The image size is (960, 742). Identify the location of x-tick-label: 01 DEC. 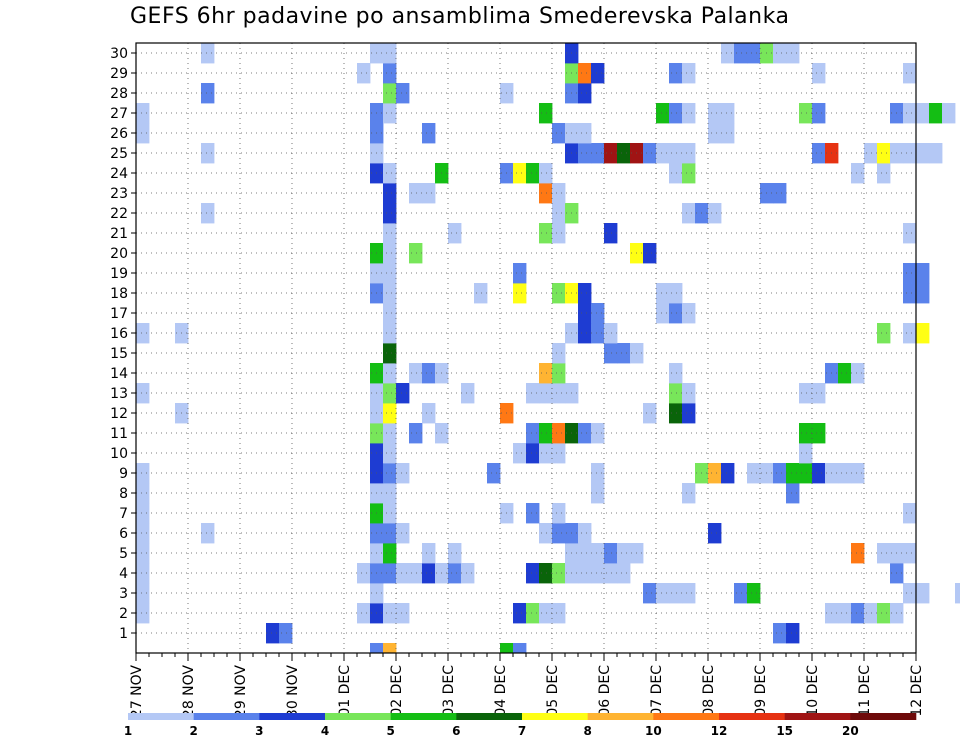
(345, 691).